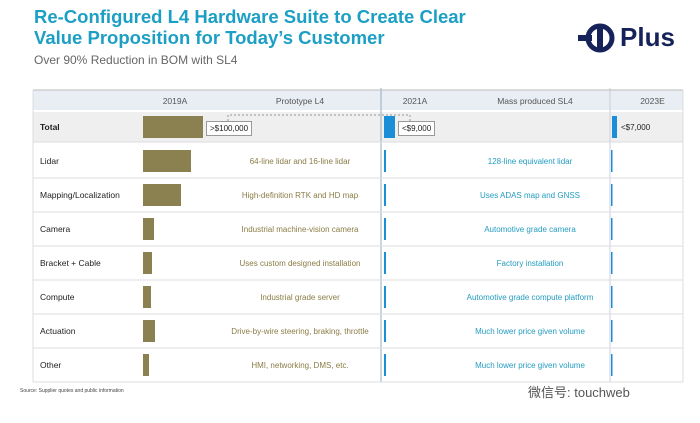  What do you see at coordinates (358, 127) in the screenshot?
I see `total-bg` at bounding box center [358, 127].